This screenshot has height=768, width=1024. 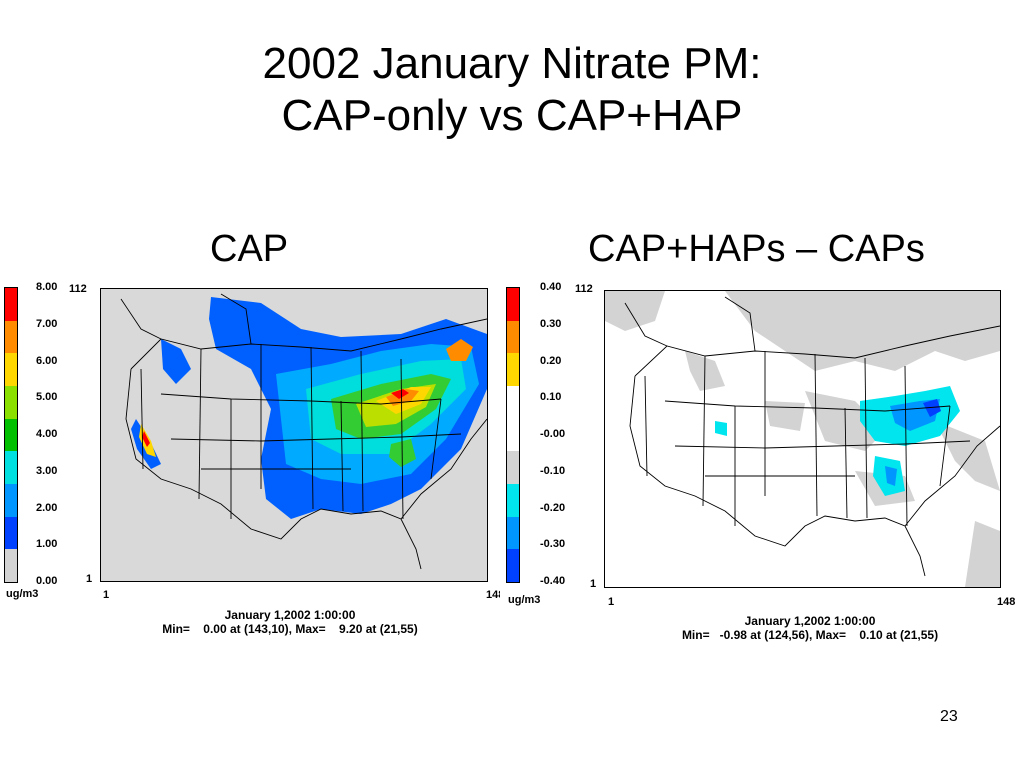 I want to click on cap-date: January 1,2002 1:00:00, so click(x=290, y=615).